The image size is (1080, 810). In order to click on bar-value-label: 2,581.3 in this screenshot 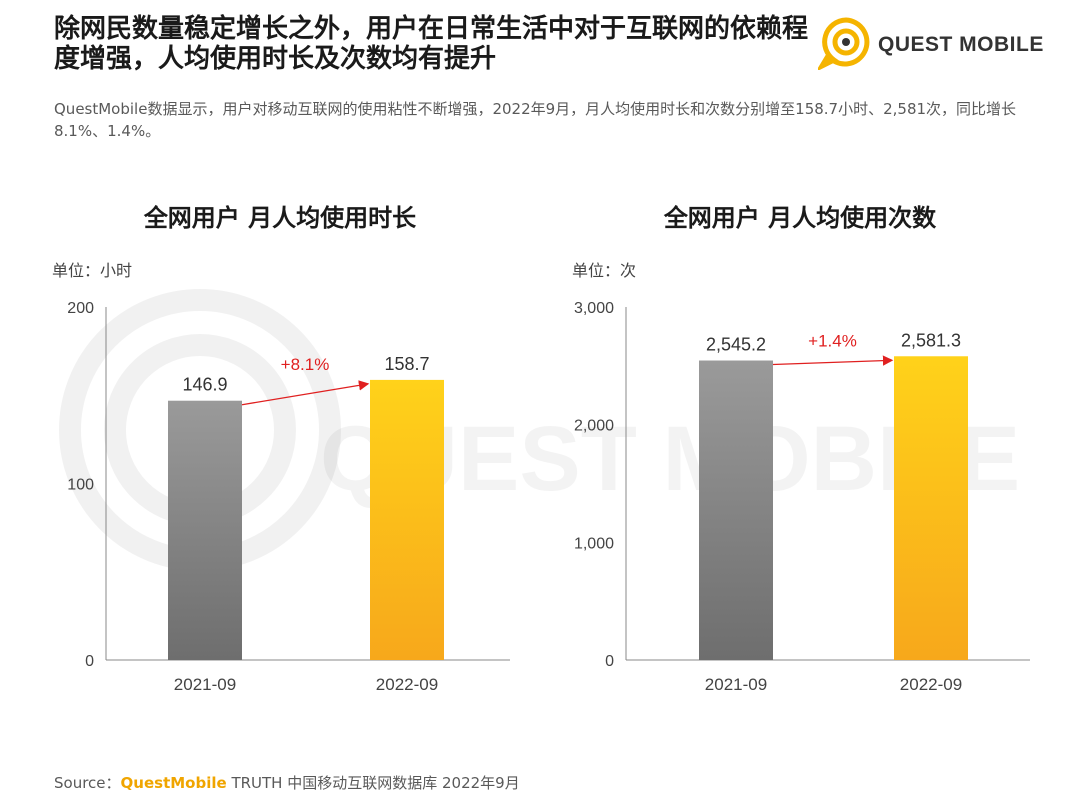, I will do `click(931, 340)`.